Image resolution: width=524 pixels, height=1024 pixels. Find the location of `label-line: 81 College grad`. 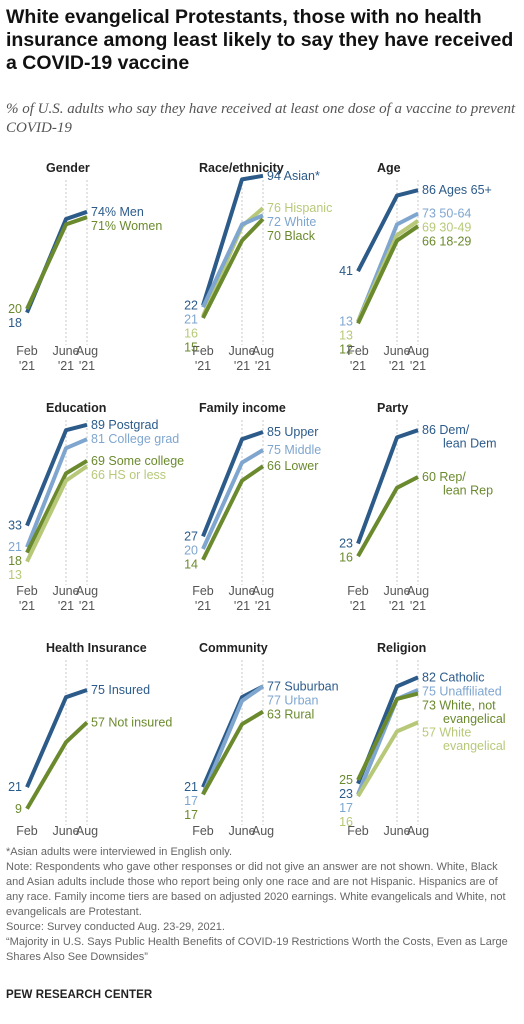

label-line: 81 College grad is located at coordinates (135, 439).